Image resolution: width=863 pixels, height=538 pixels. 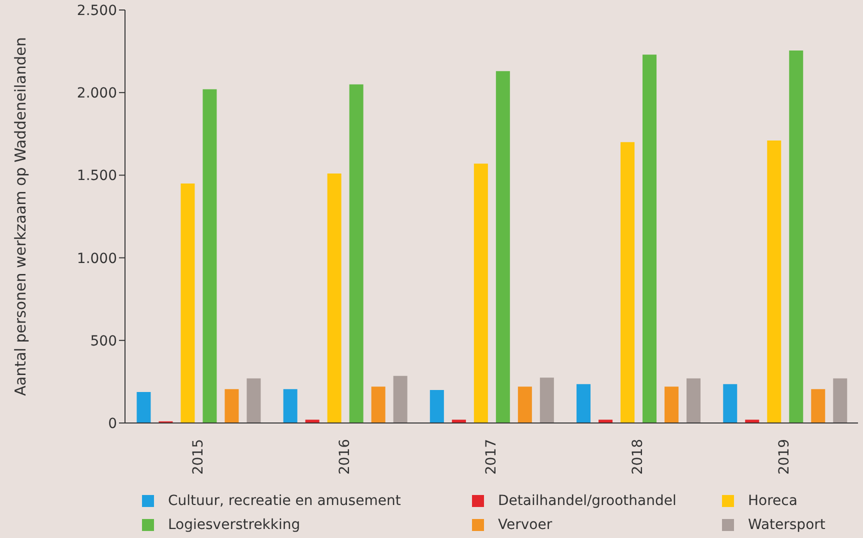 What do you see at coordinates (103, 341) in the screenshot?
I see `y-tick-label: 500` at bounding box center [103, 341].